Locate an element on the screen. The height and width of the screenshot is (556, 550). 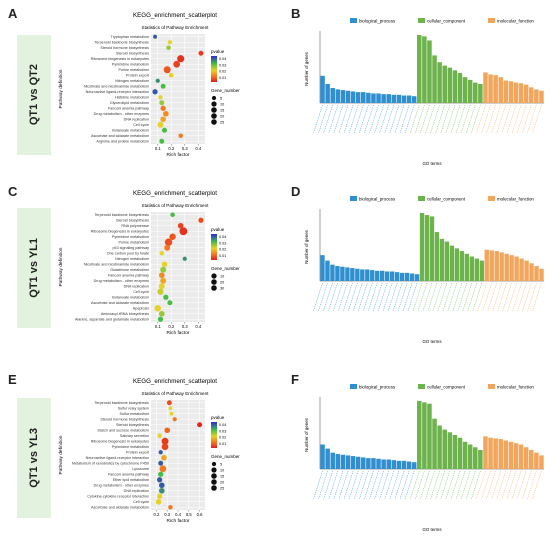
pathway-label: Cytokine-cytokine receptor interaction is located at coordinates (118, 497).